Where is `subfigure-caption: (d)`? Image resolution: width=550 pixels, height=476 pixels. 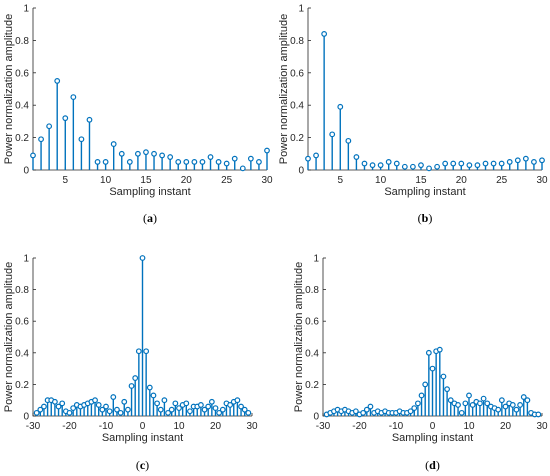 subfigure-caption: (d) is located at coordinates (432, 465).